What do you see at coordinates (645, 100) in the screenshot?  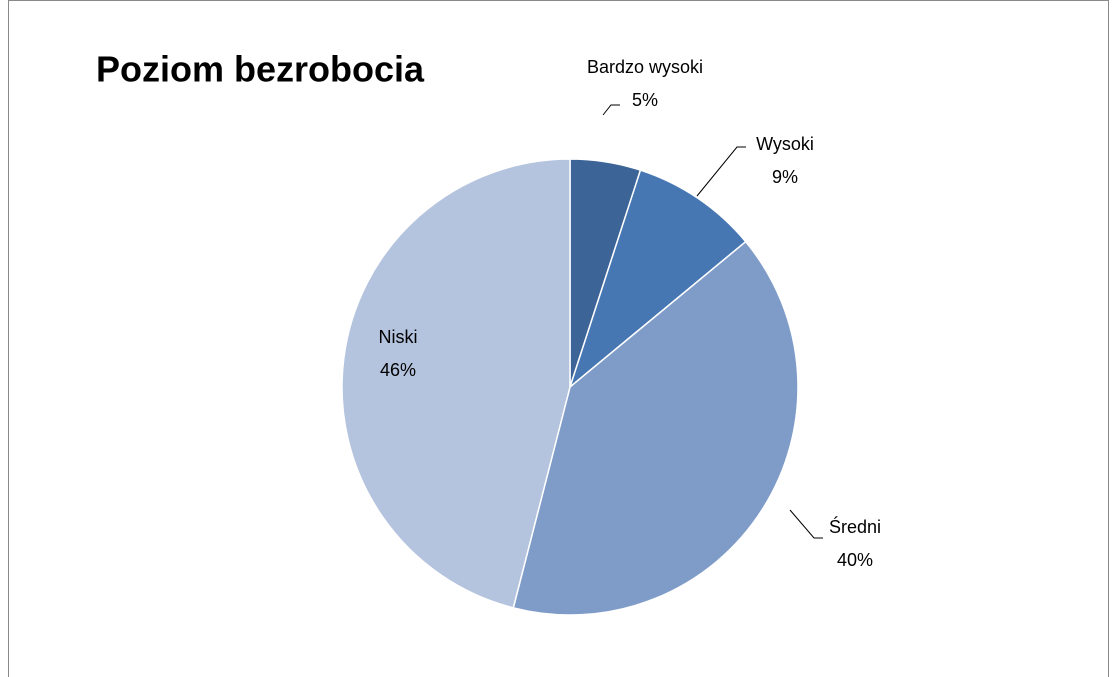 I see `slice-value-label: 5%` at bounding box center [645, 100].